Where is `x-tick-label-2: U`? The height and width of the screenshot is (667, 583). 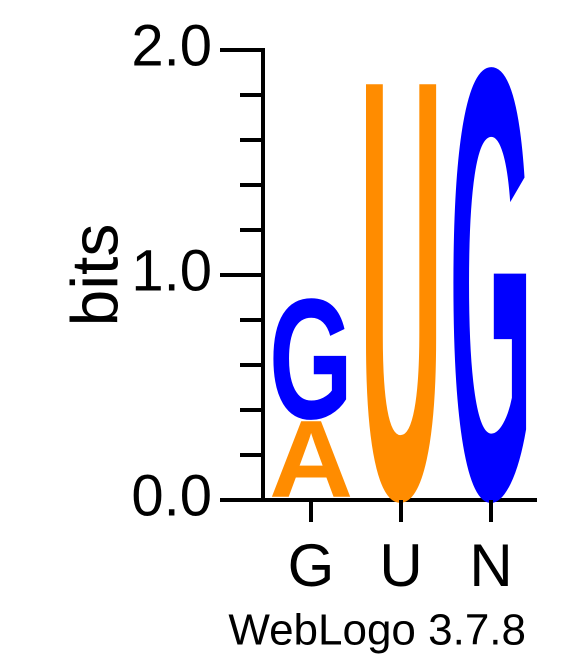
x-tick-label-2: U is located at coordinates (400, 565).